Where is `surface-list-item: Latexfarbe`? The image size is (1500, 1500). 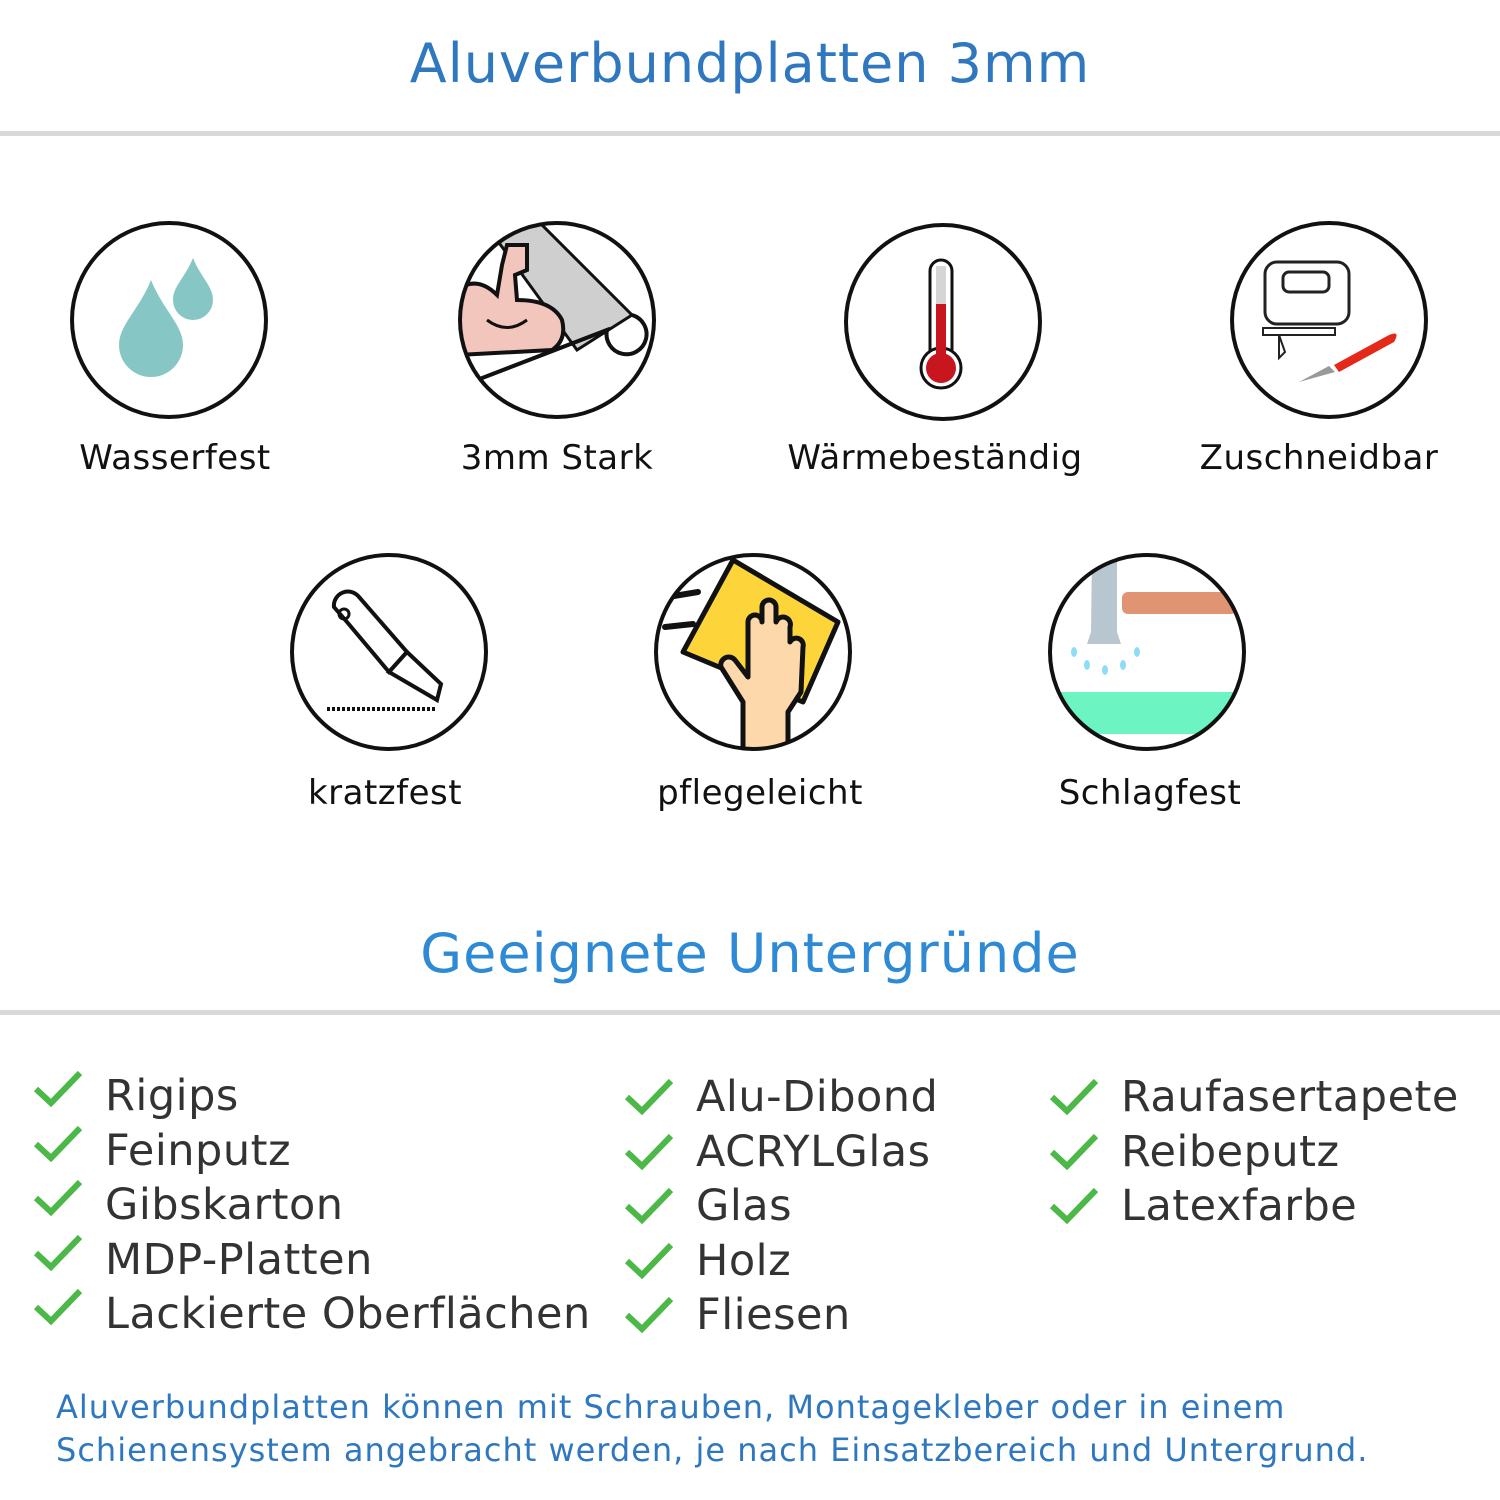
surface-list-item: Latexfarbe is located at coordinates (1203, 1206).